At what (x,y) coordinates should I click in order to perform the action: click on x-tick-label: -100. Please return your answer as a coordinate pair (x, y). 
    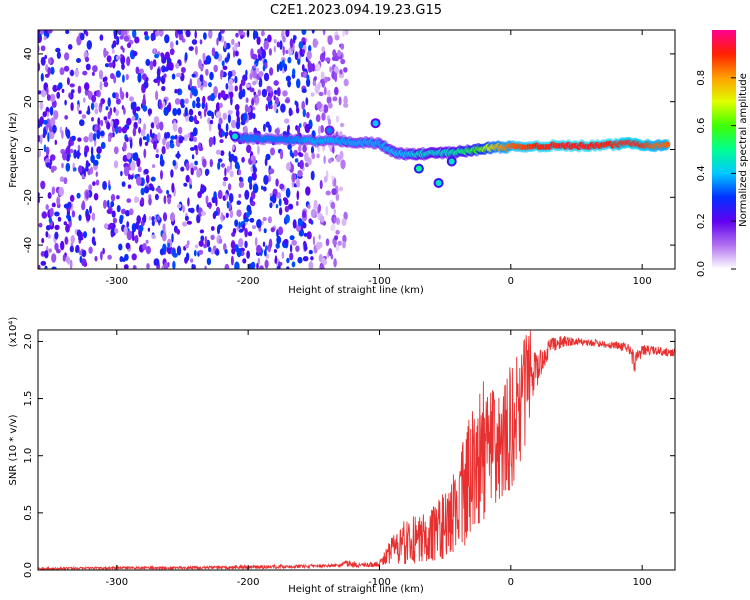
    Looking at the image, I should click on (379, 281).